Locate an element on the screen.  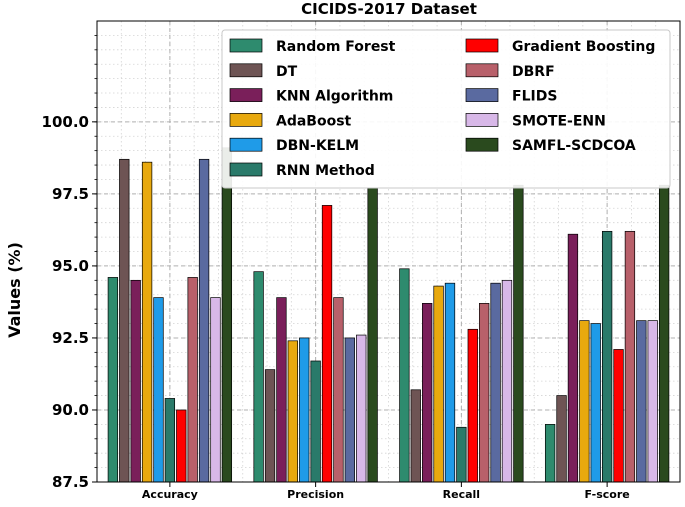
bar-samfl-scdcoa-f-score is located at coordinates (664, 333).